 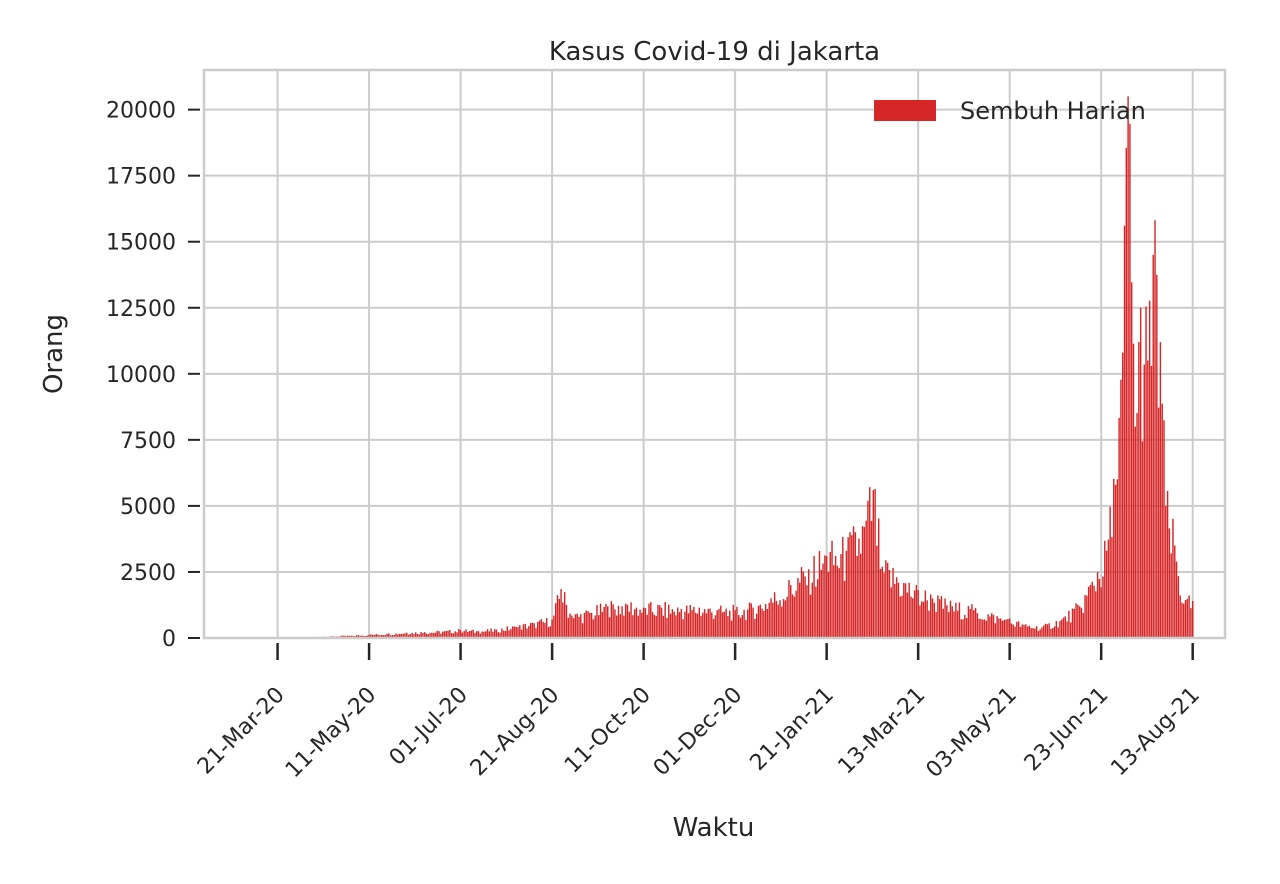 I want to click on x-tick-label: 13-Aug-21, so click(x=1155, y=732).